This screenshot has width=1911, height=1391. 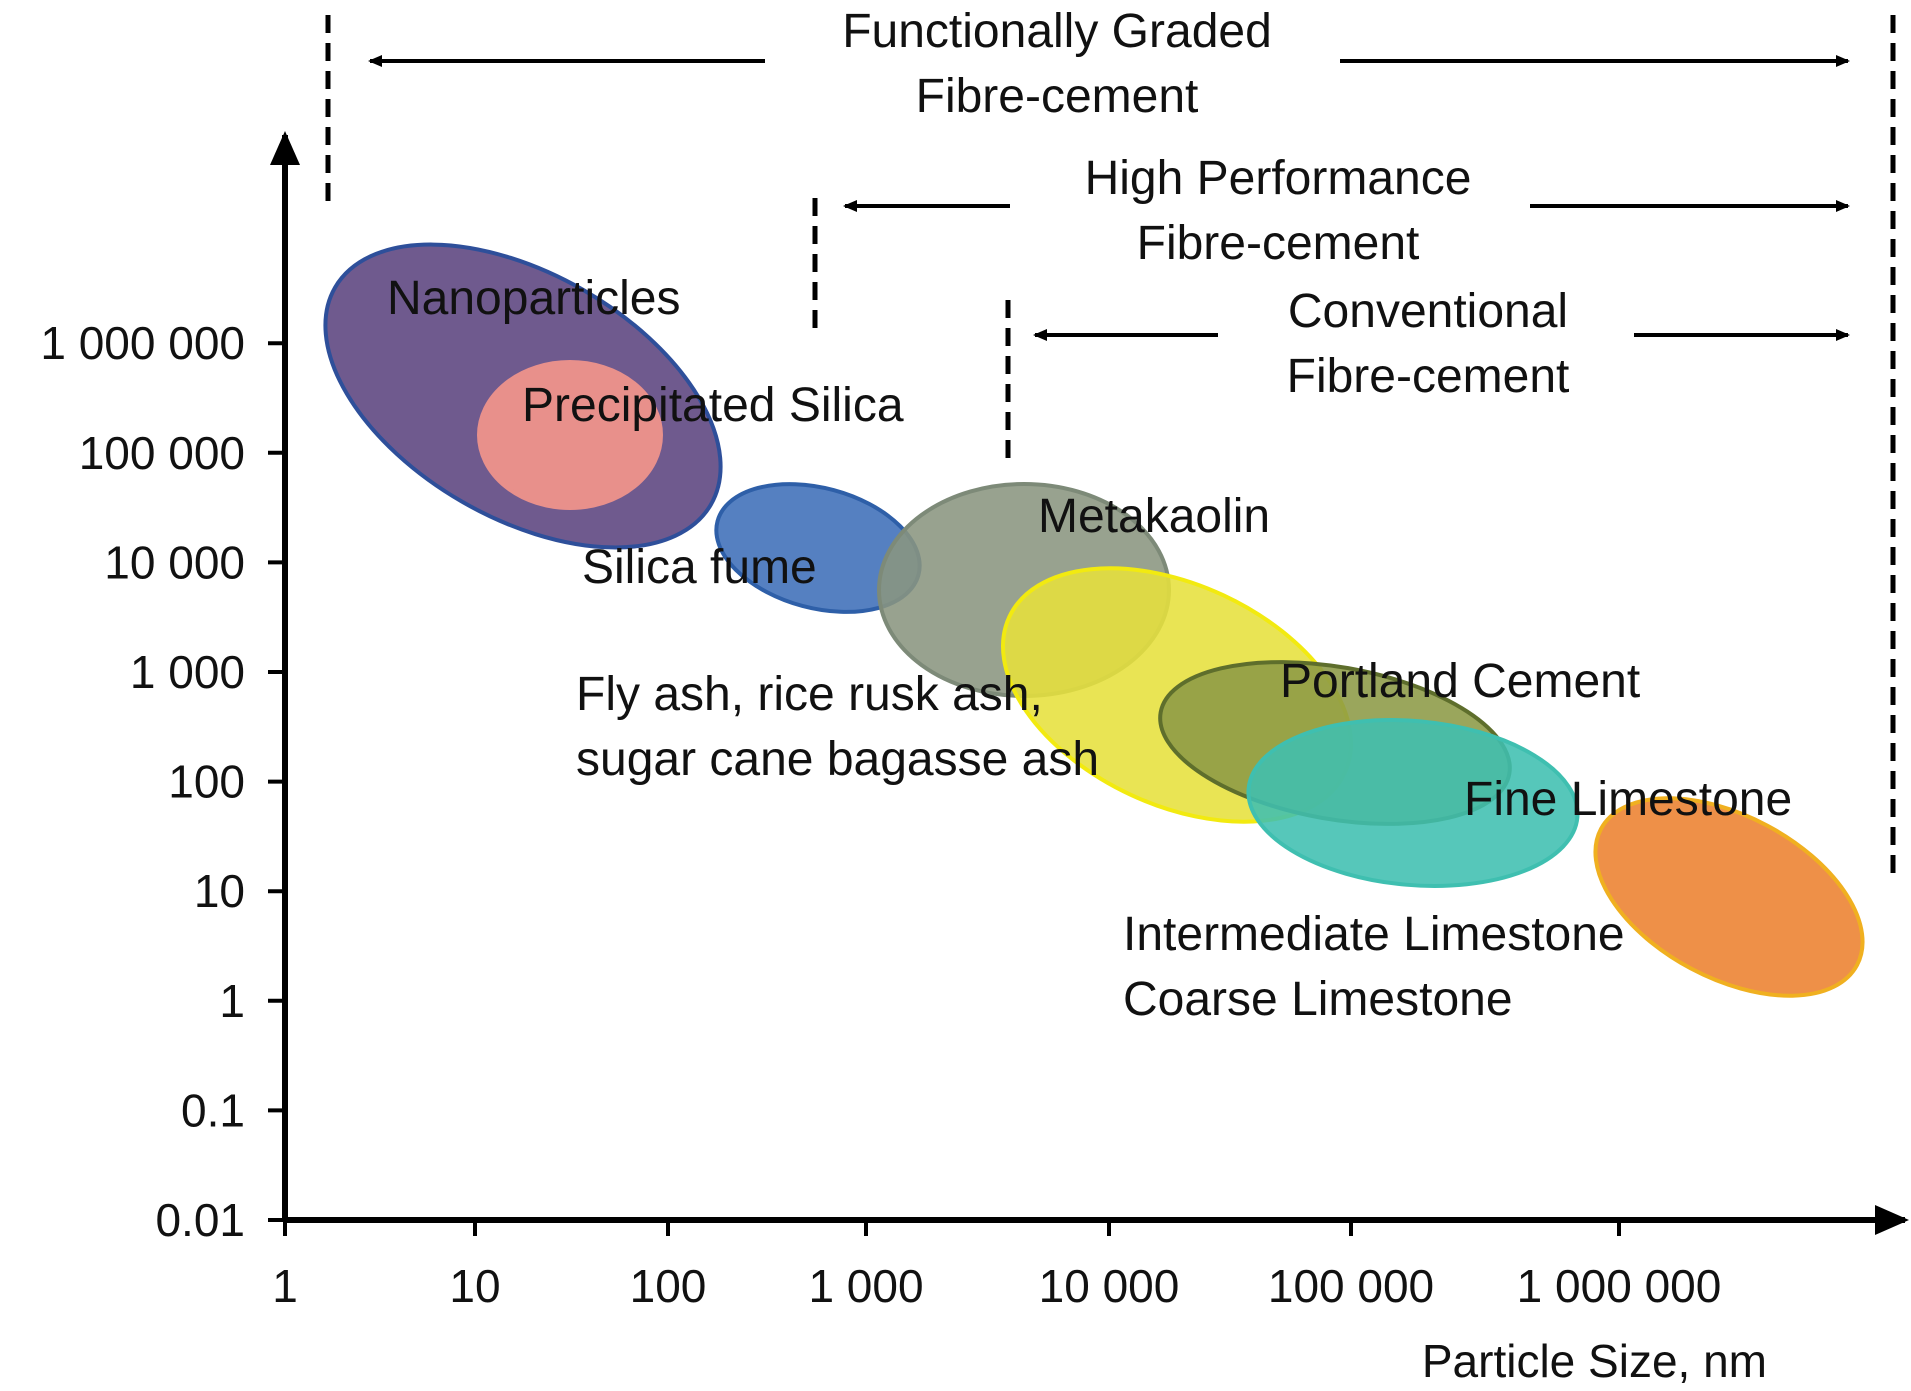 What do you see at coordinates (1351, 1286) in the screenshot?
I see `x-tick-label: 100 000` at bounding box center [1351, 1286].